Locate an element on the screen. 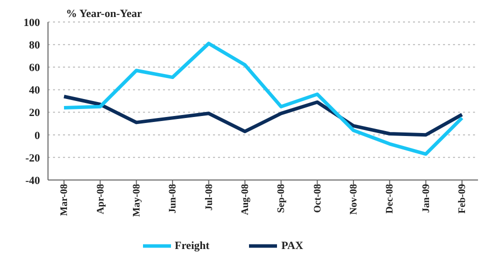 This screenshot has width=500, height=268. x-tick-label: Apr-08 is located at coordinates (100, 199).